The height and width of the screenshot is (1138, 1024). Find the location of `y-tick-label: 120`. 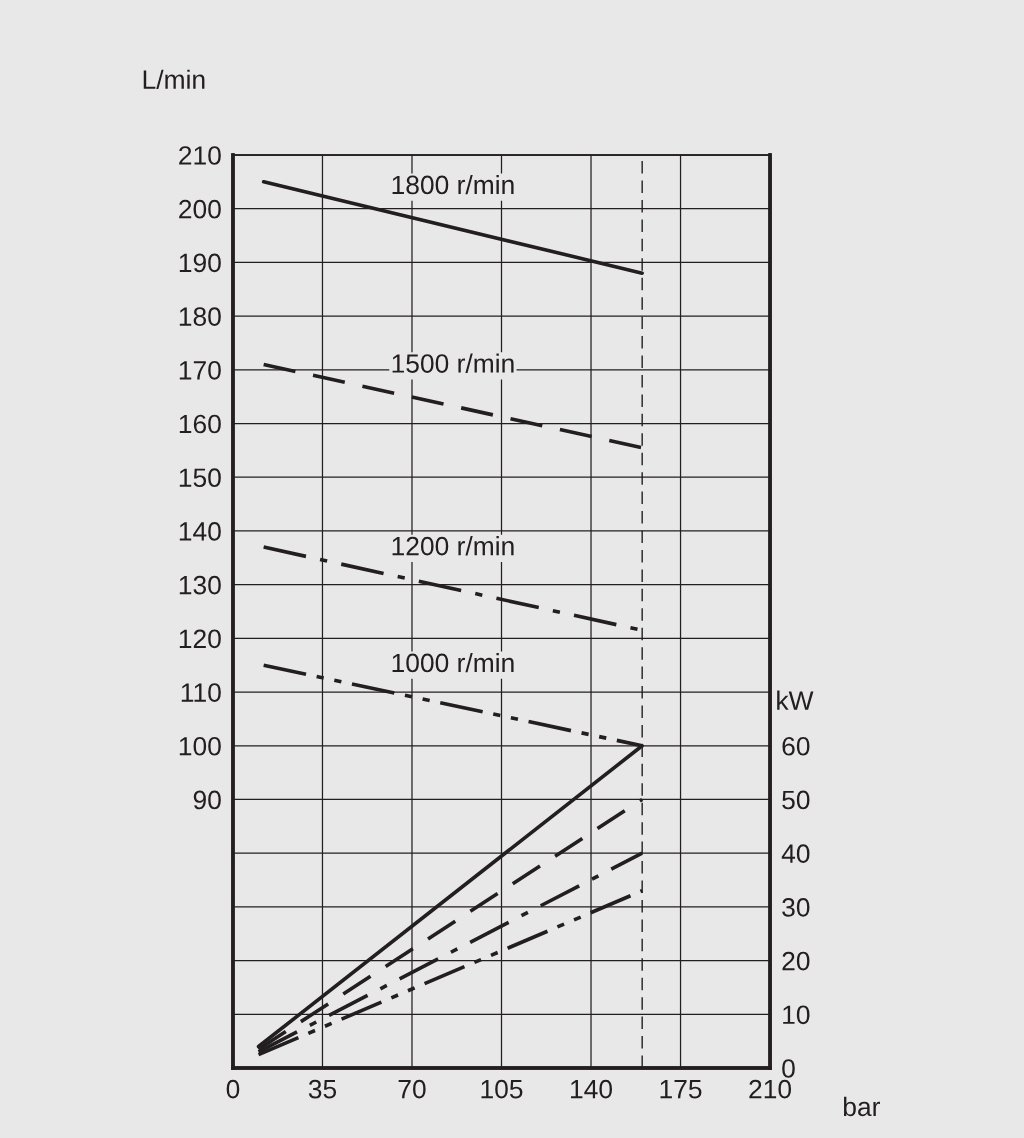

y-tick-label: 120 is located at coordinates (200, 639).